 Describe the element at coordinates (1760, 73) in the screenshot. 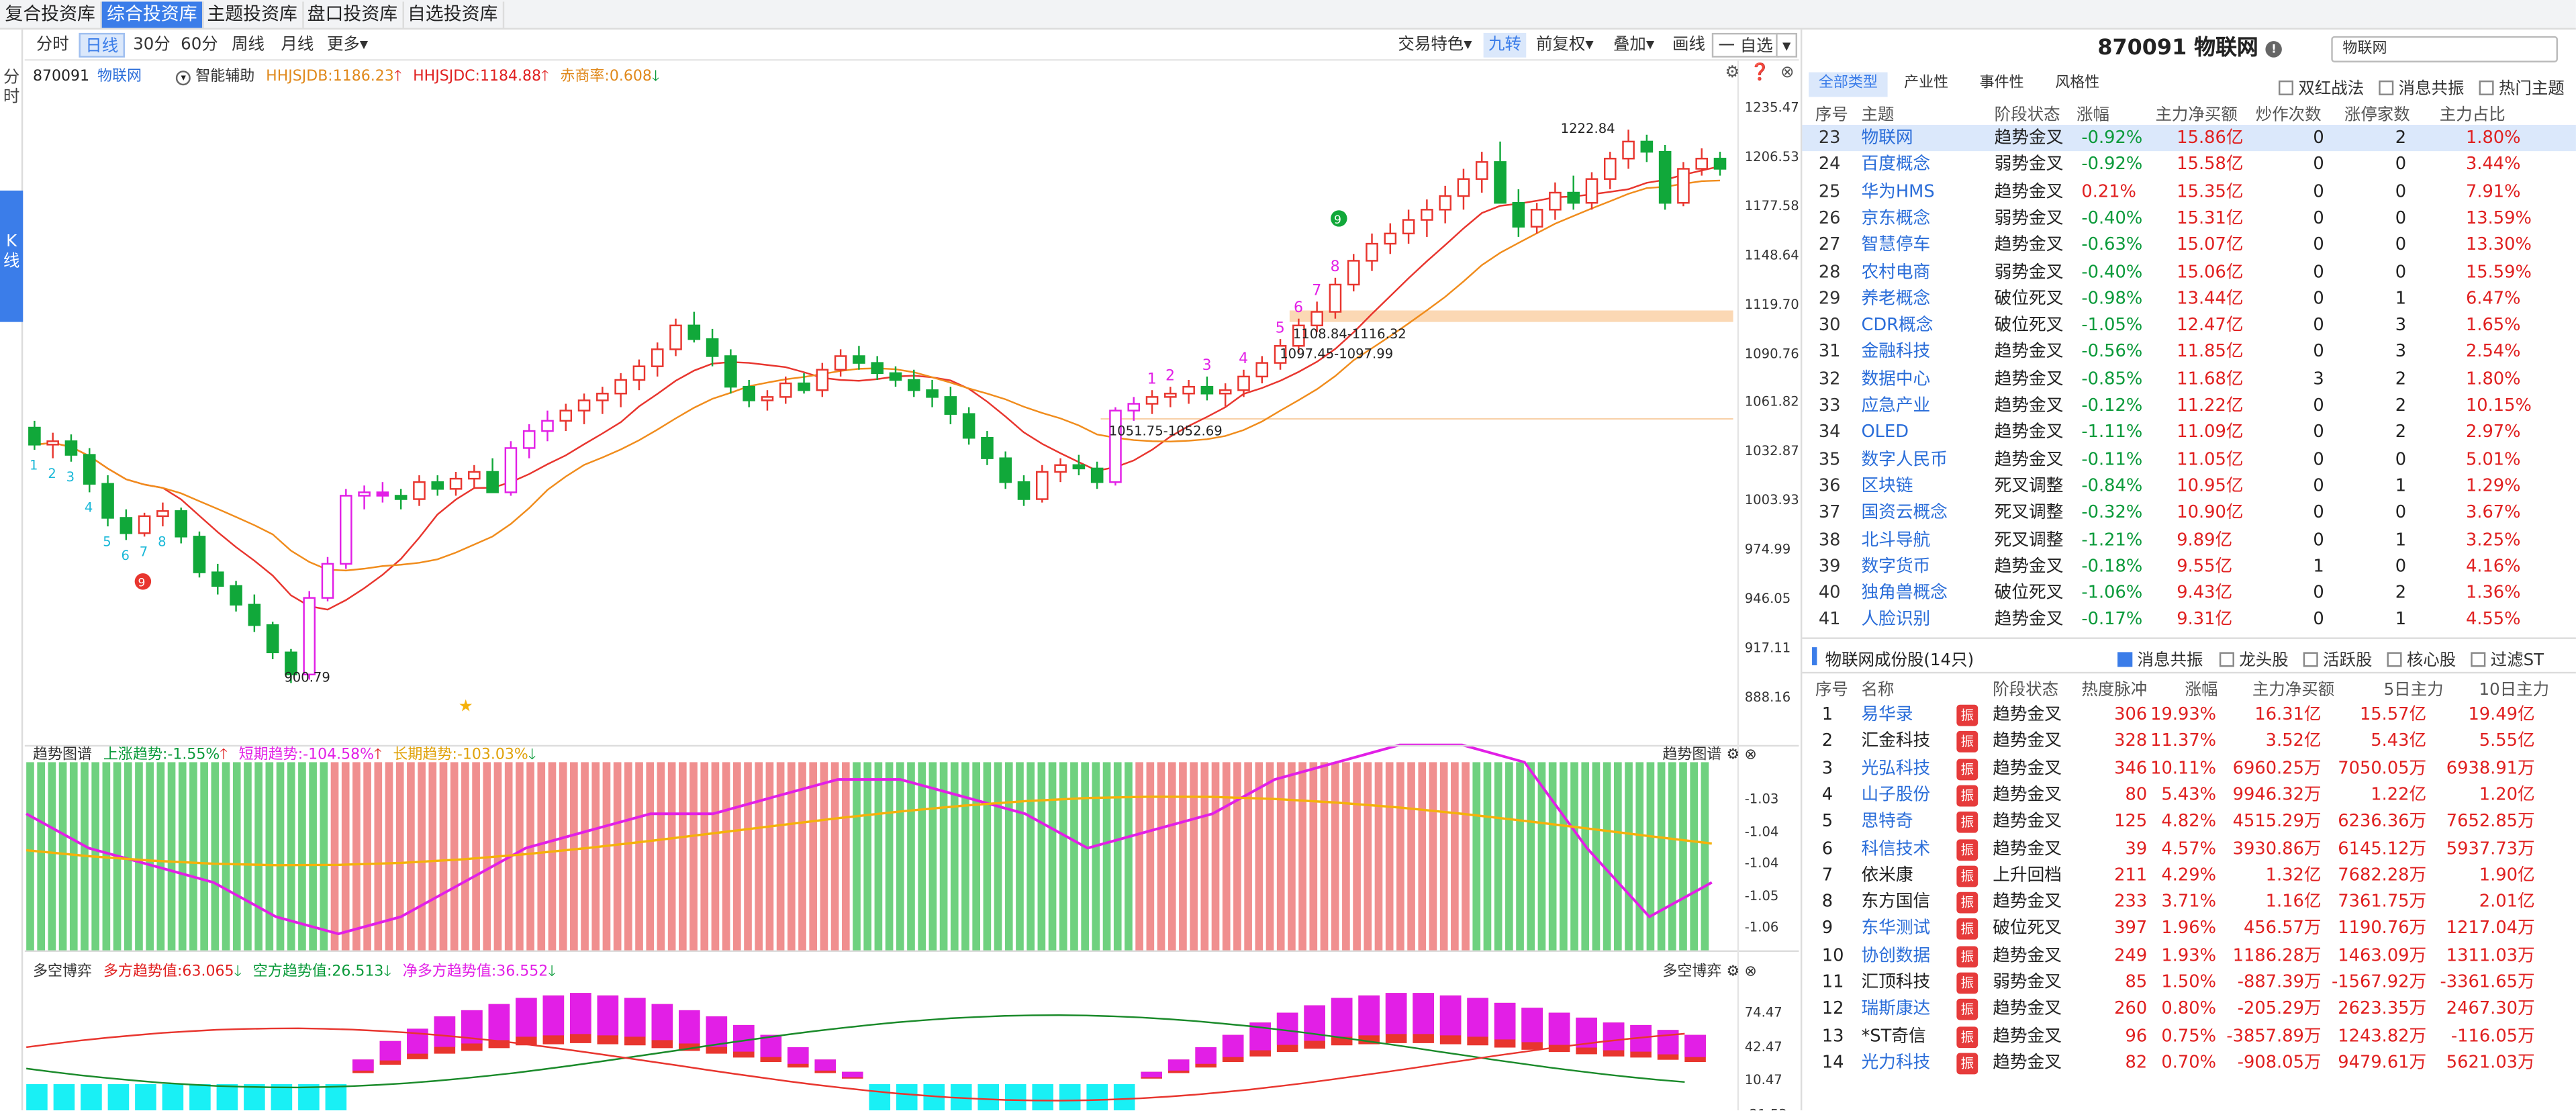

I see `help-icon: ❓` at that location.